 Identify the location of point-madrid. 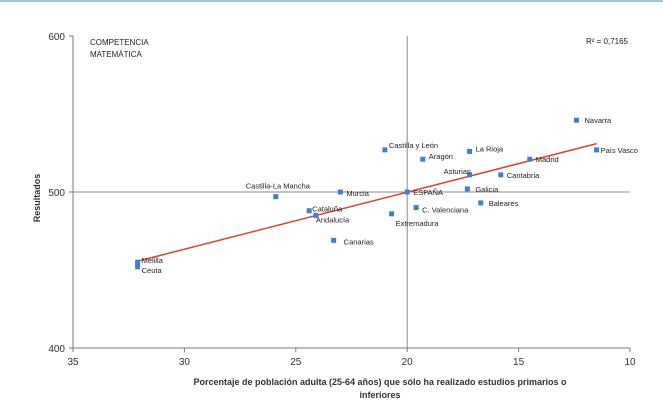
(530, 159).